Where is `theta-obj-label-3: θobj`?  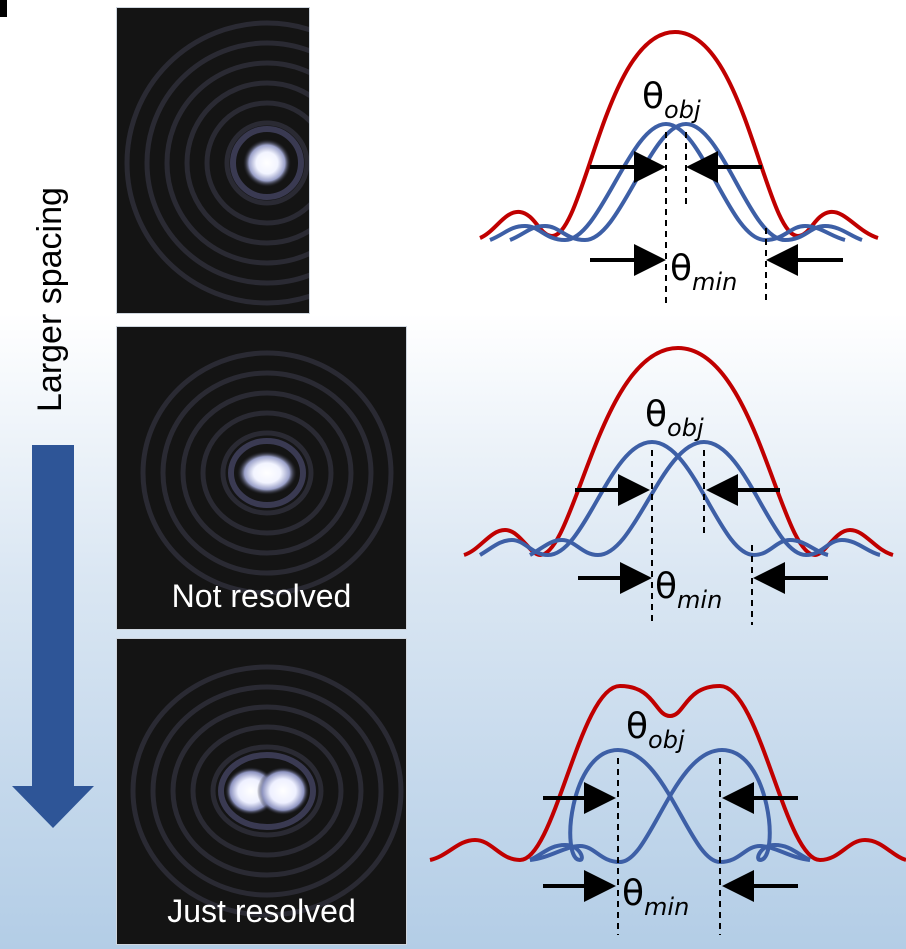
theta-obj-label-3: θobj is located at coordinates (655, 730).